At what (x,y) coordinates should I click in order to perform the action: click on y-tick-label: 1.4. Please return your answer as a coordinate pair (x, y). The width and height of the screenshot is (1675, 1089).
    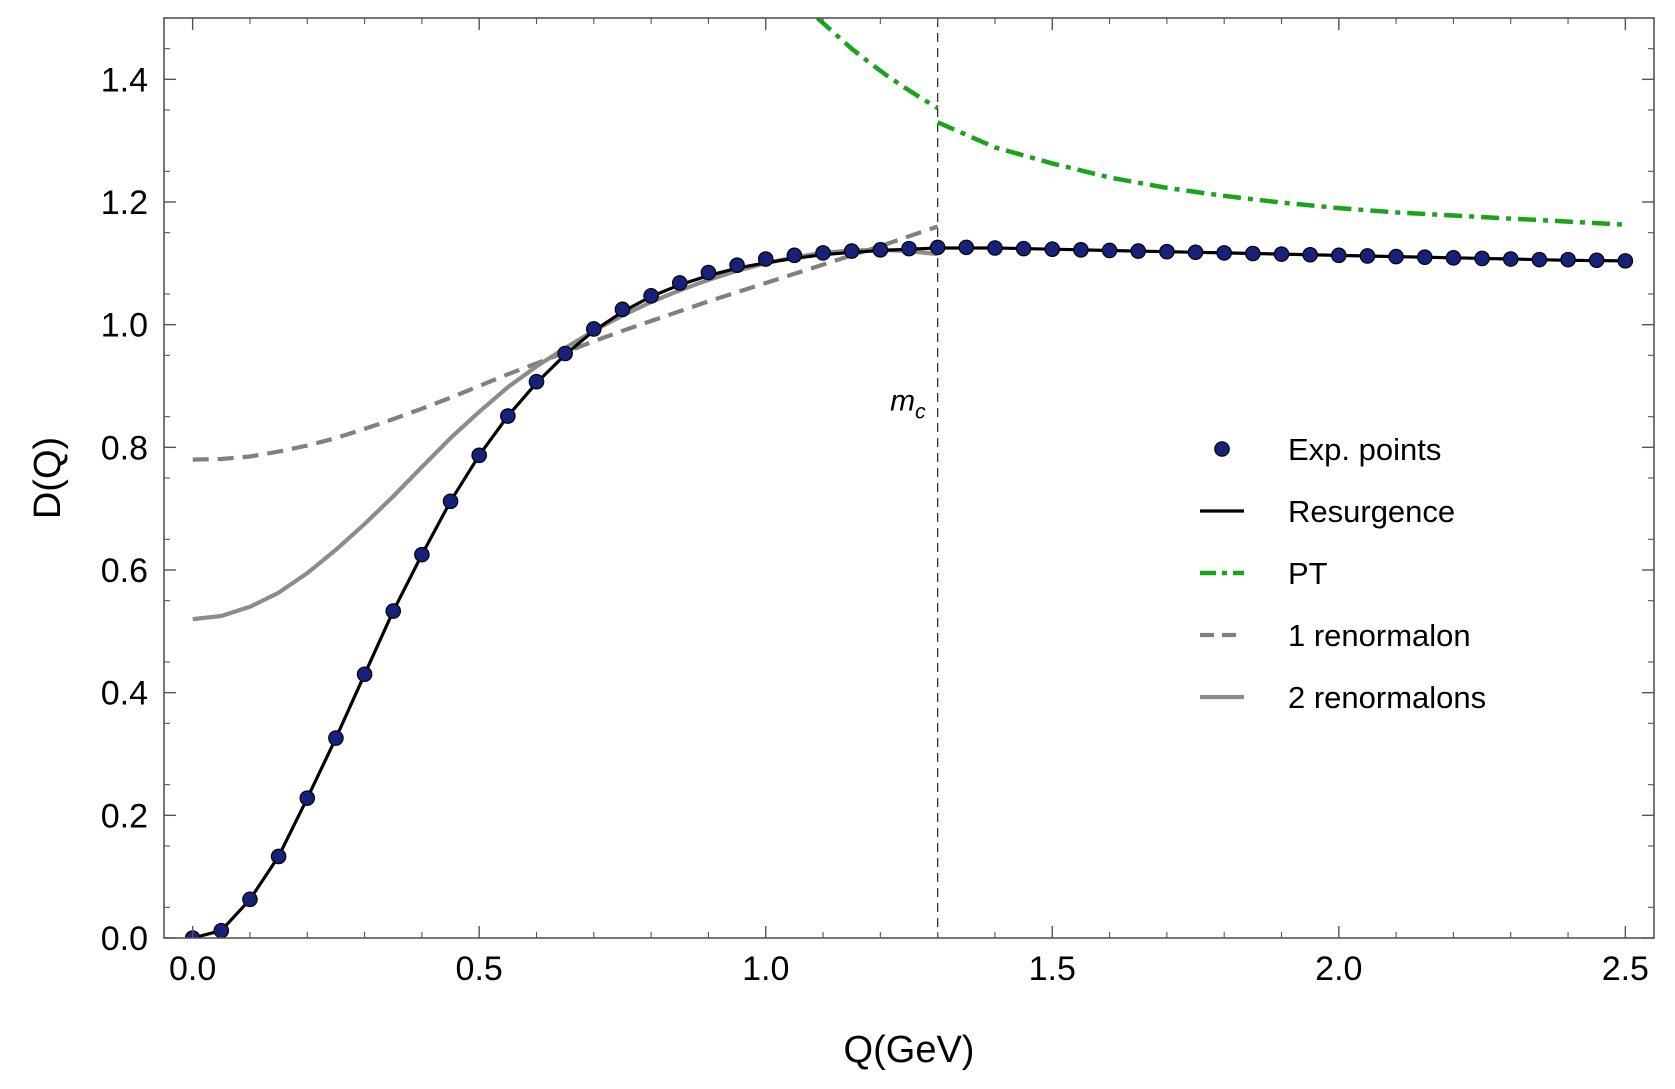
    Looking at the image, I should click on (124, 80).